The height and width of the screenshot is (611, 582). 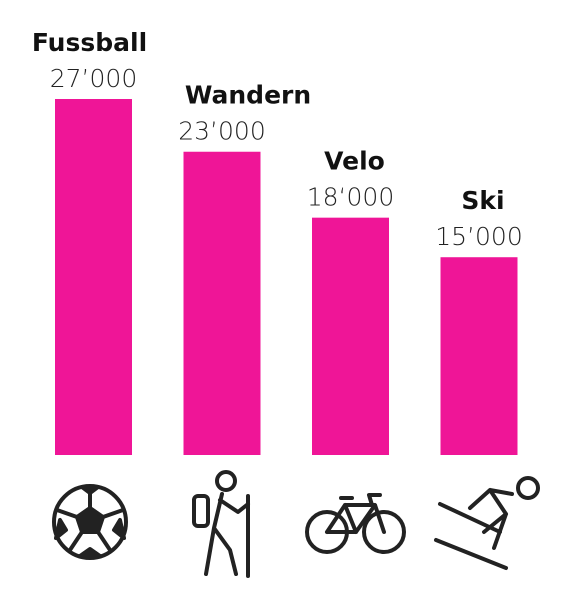 I want to click on category-label: Fussball, so click(x=89, y=42).